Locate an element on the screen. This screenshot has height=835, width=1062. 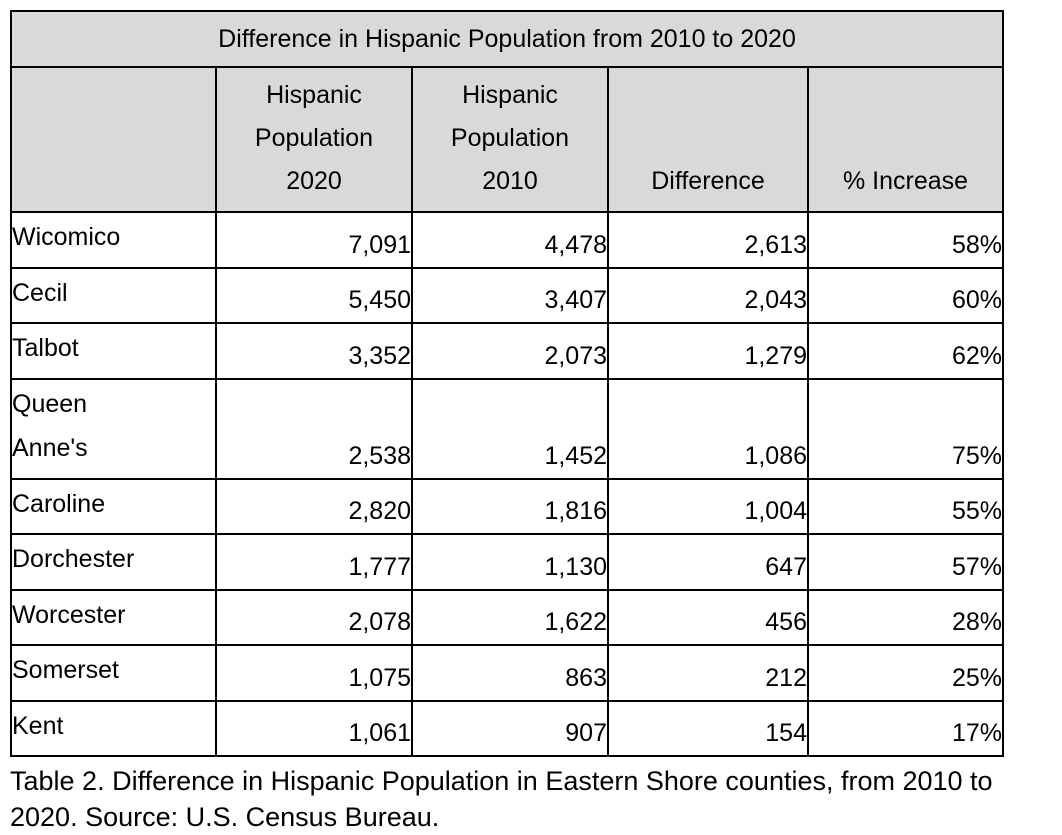
county-cell: Wicomico is located at coordinates (113, 240).